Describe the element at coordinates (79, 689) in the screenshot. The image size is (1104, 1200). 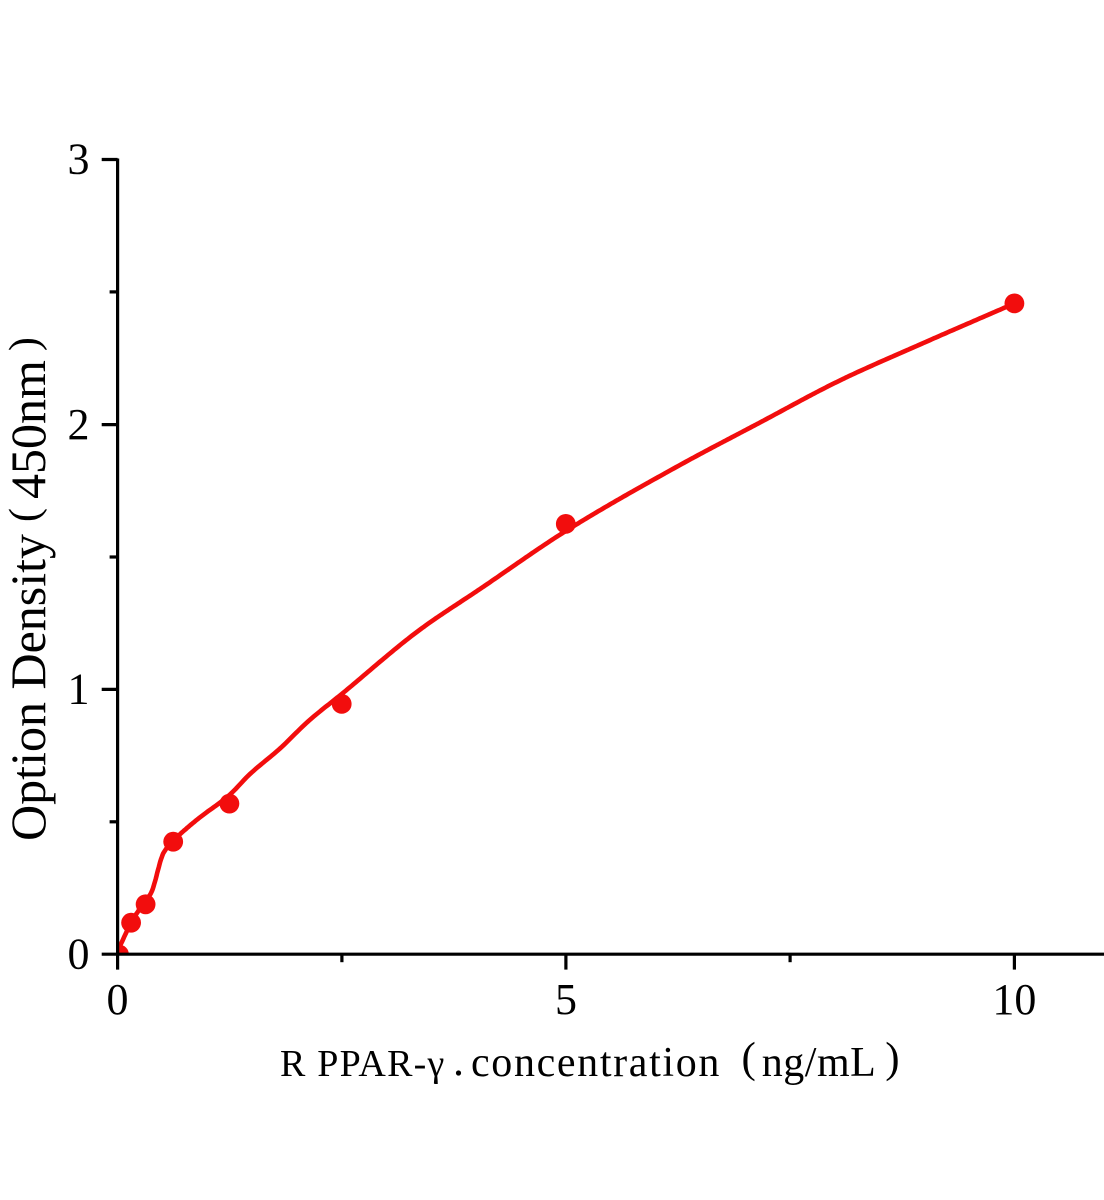
I see `svg-text: 1` at that location.